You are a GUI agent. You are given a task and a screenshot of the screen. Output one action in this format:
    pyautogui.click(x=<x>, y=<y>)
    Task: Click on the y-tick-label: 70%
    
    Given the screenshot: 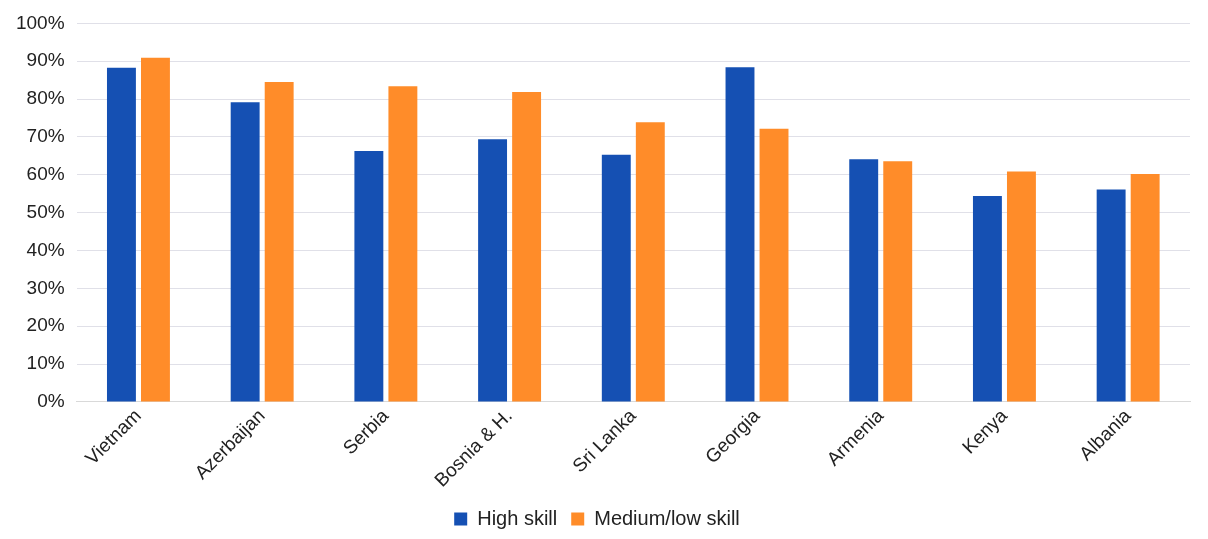 What is the action you would take?
    pyautogui.click(x=45, y=136)
    